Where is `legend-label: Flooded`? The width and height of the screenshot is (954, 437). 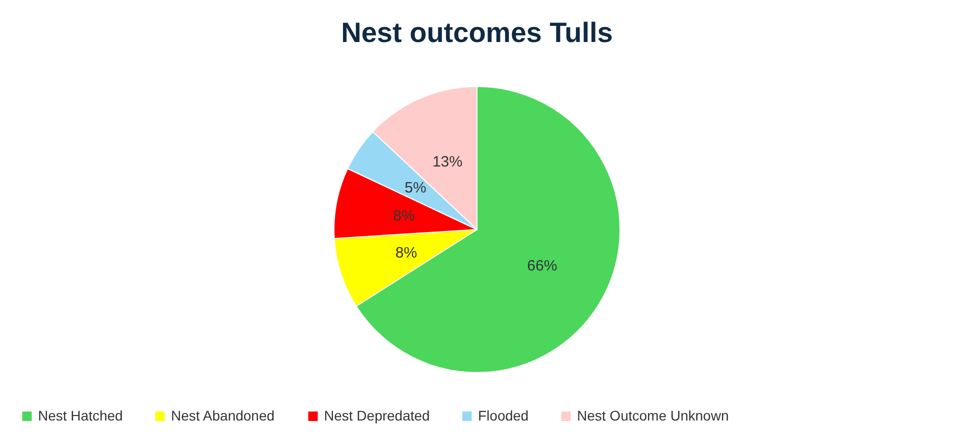 legend-label: Flooded is located at coordinates (503, 415).